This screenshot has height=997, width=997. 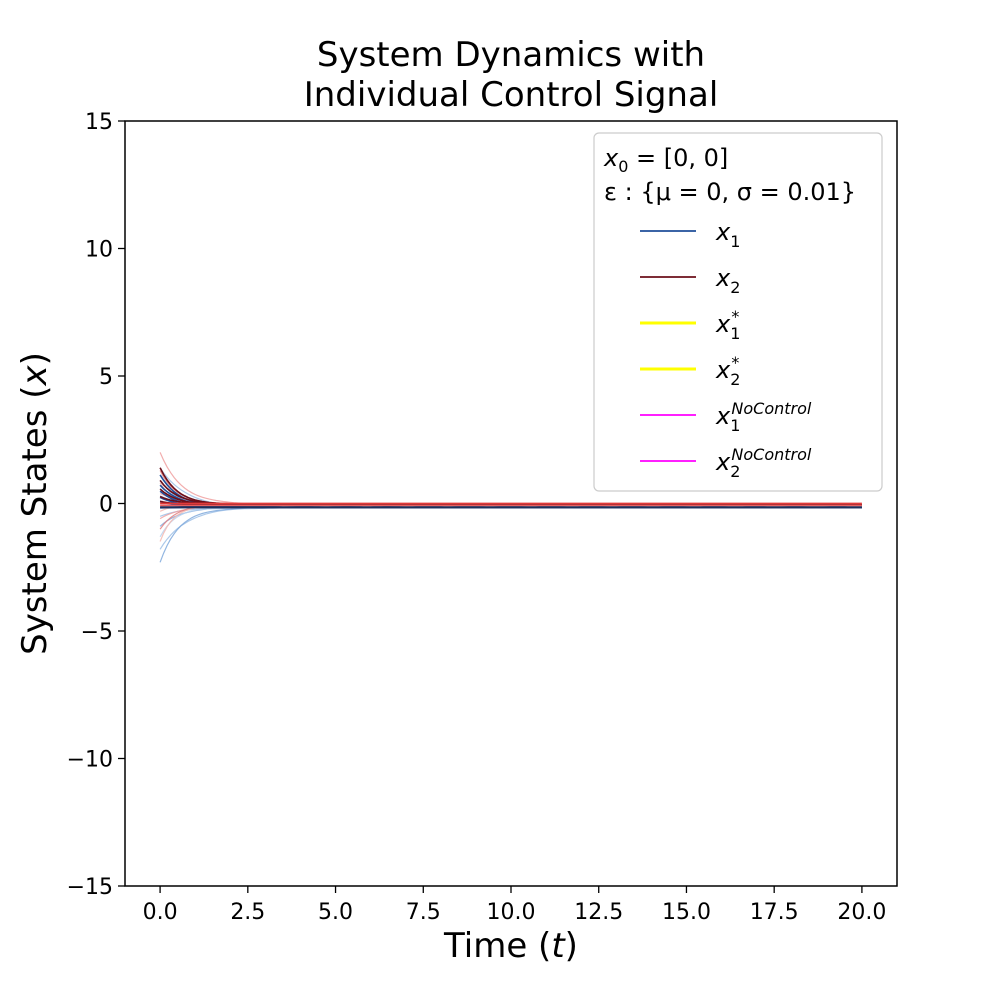 What do you see at coordinates (423, 912) in the screenshot?
I see `x-tick-label: 7.5` at bounding box center [423, 912].